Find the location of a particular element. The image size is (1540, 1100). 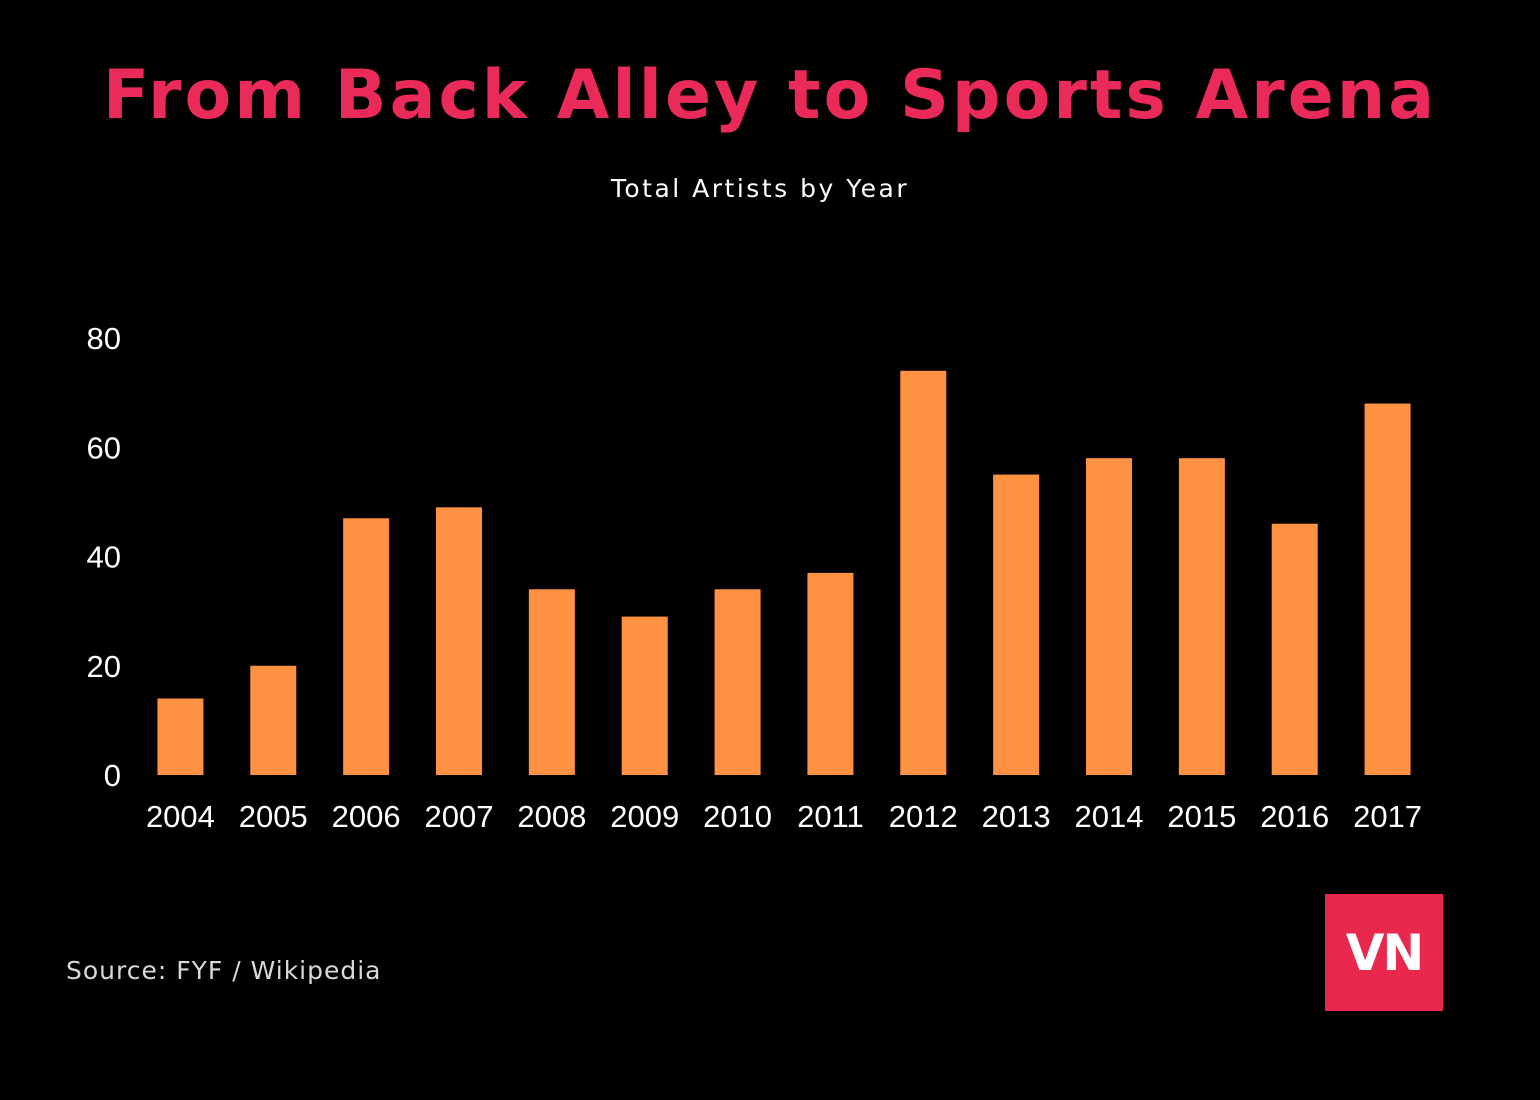

x-tick-label: 2013 is located at coordinates (1016, 816).